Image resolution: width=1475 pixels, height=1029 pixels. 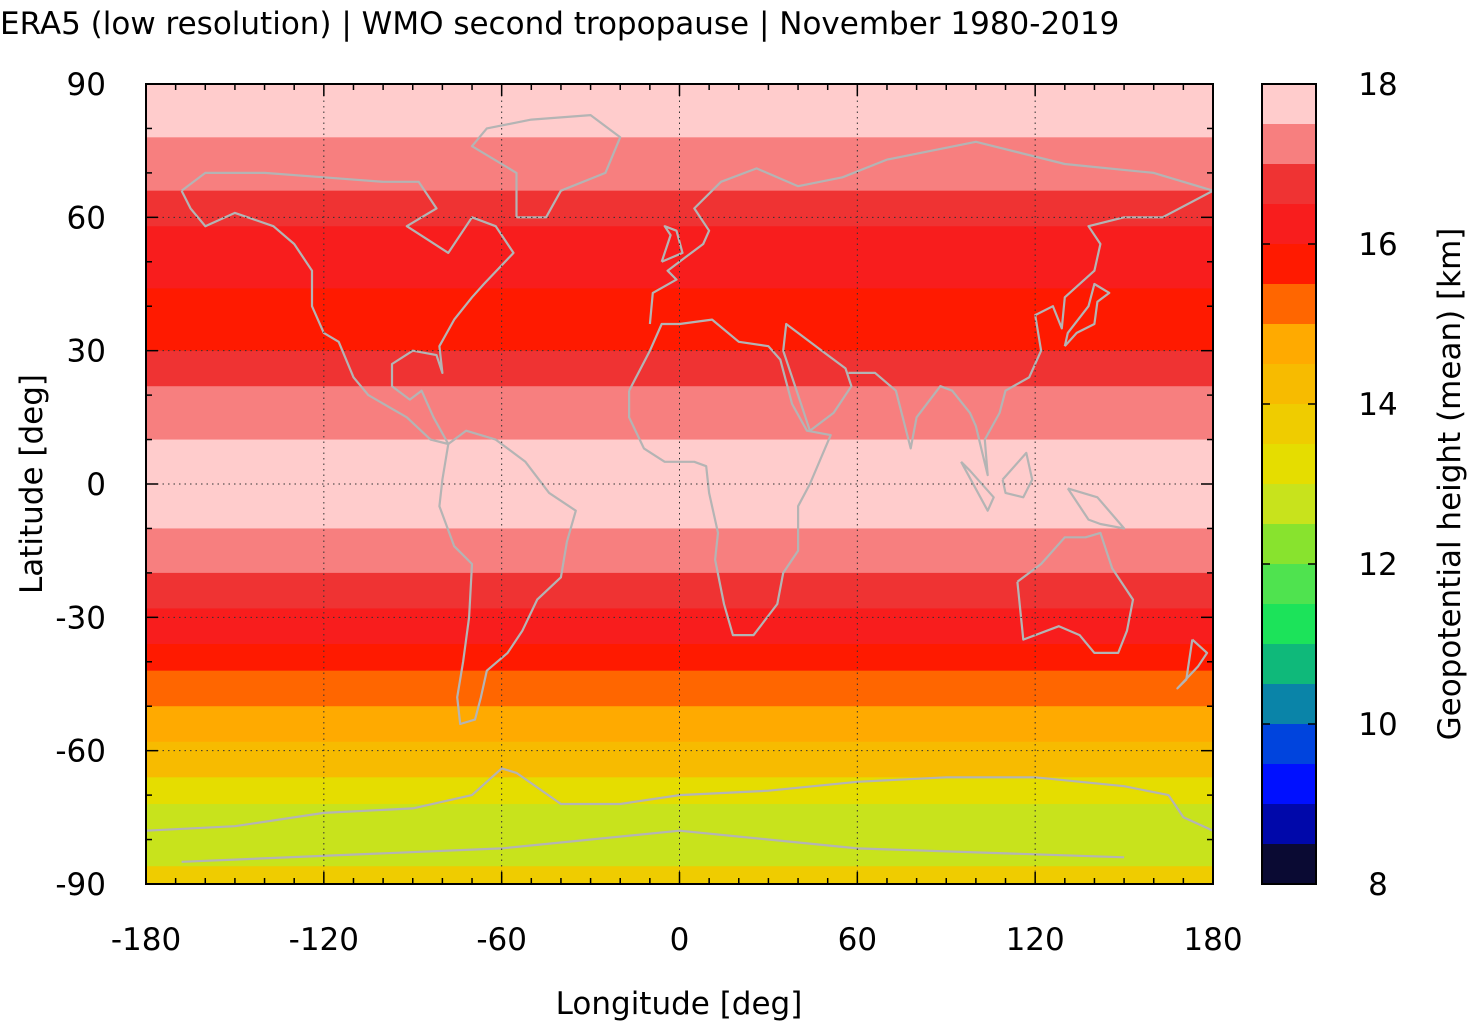 What do you see at coordinates (146, 940) in the screenshot?
I see `x-tick-label: -180` at bounding box center [146, 940].